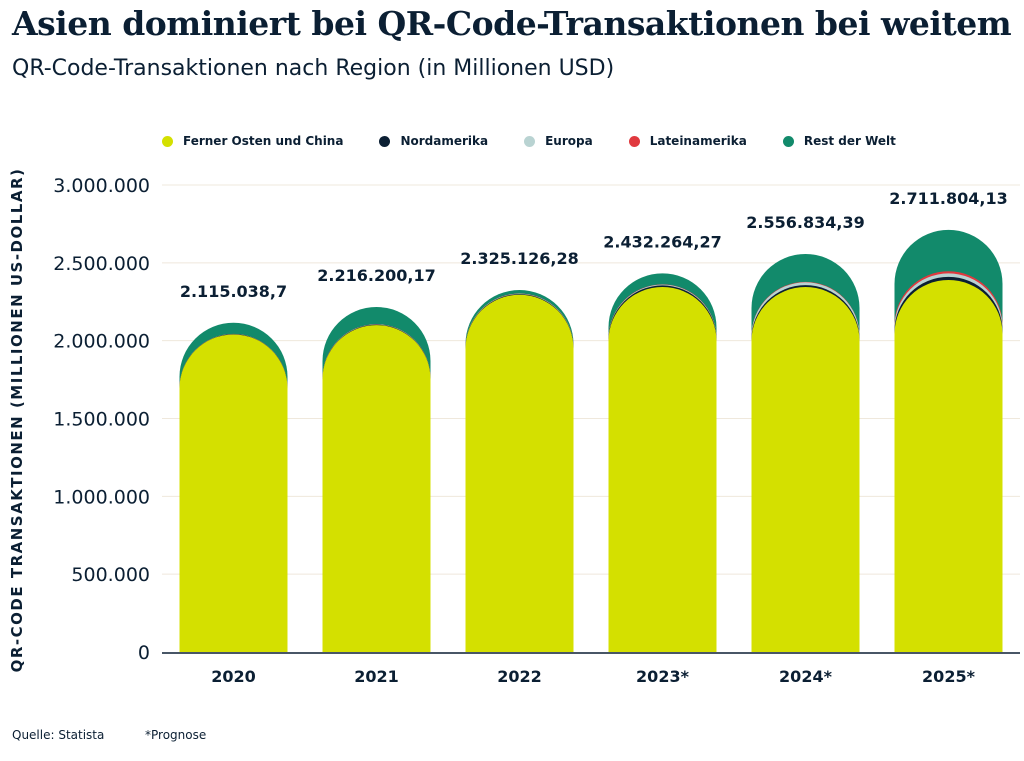 This screenshot has height=761, width=1024. I want to click on y-tick-label: 0, so click(144, 653).